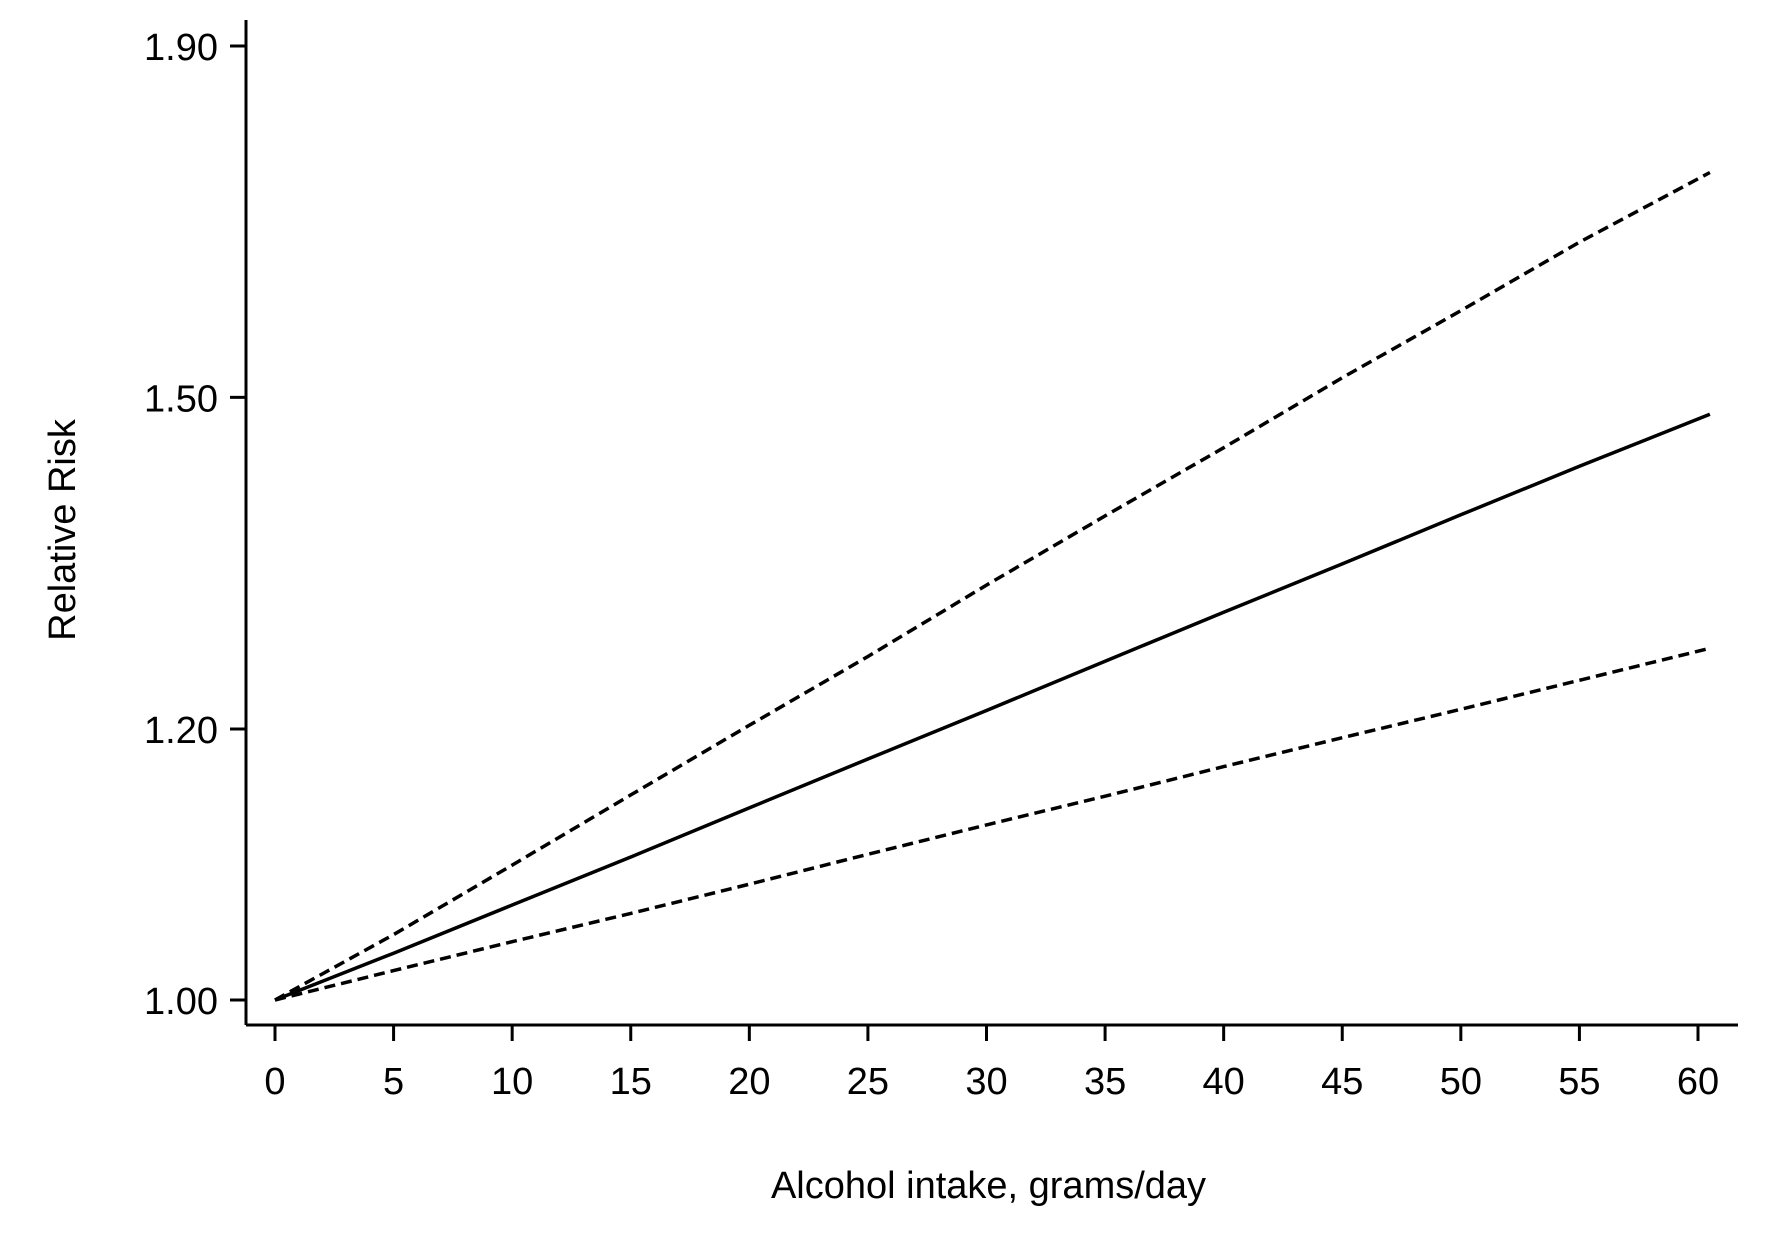 The width and height of the screenshot is (1772, 1241). I want to click on x-tick-label: 60, so click(1698, 1082).